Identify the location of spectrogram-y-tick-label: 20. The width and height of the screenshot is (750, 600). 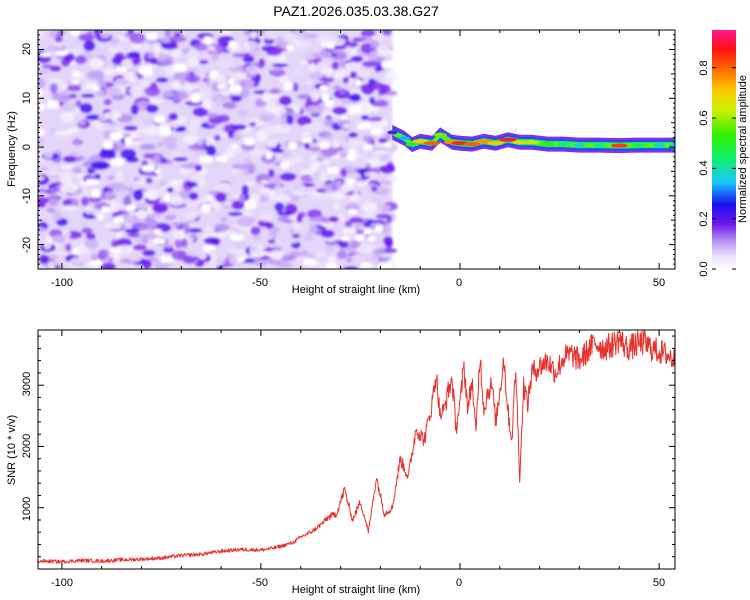
(27, 49).